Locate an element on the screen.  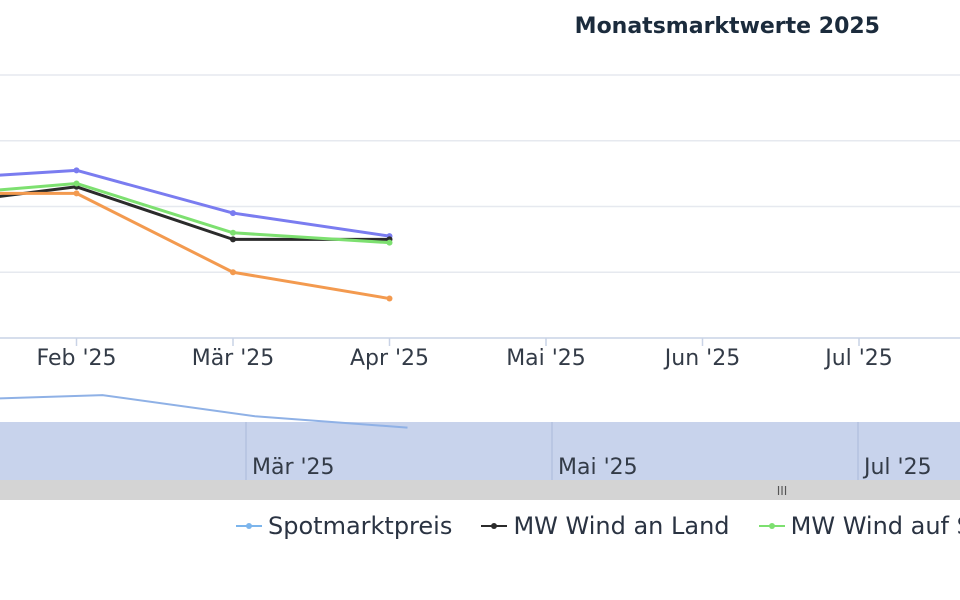
legend-label: Spotmarktpreis is located at coordinates (360, 526).